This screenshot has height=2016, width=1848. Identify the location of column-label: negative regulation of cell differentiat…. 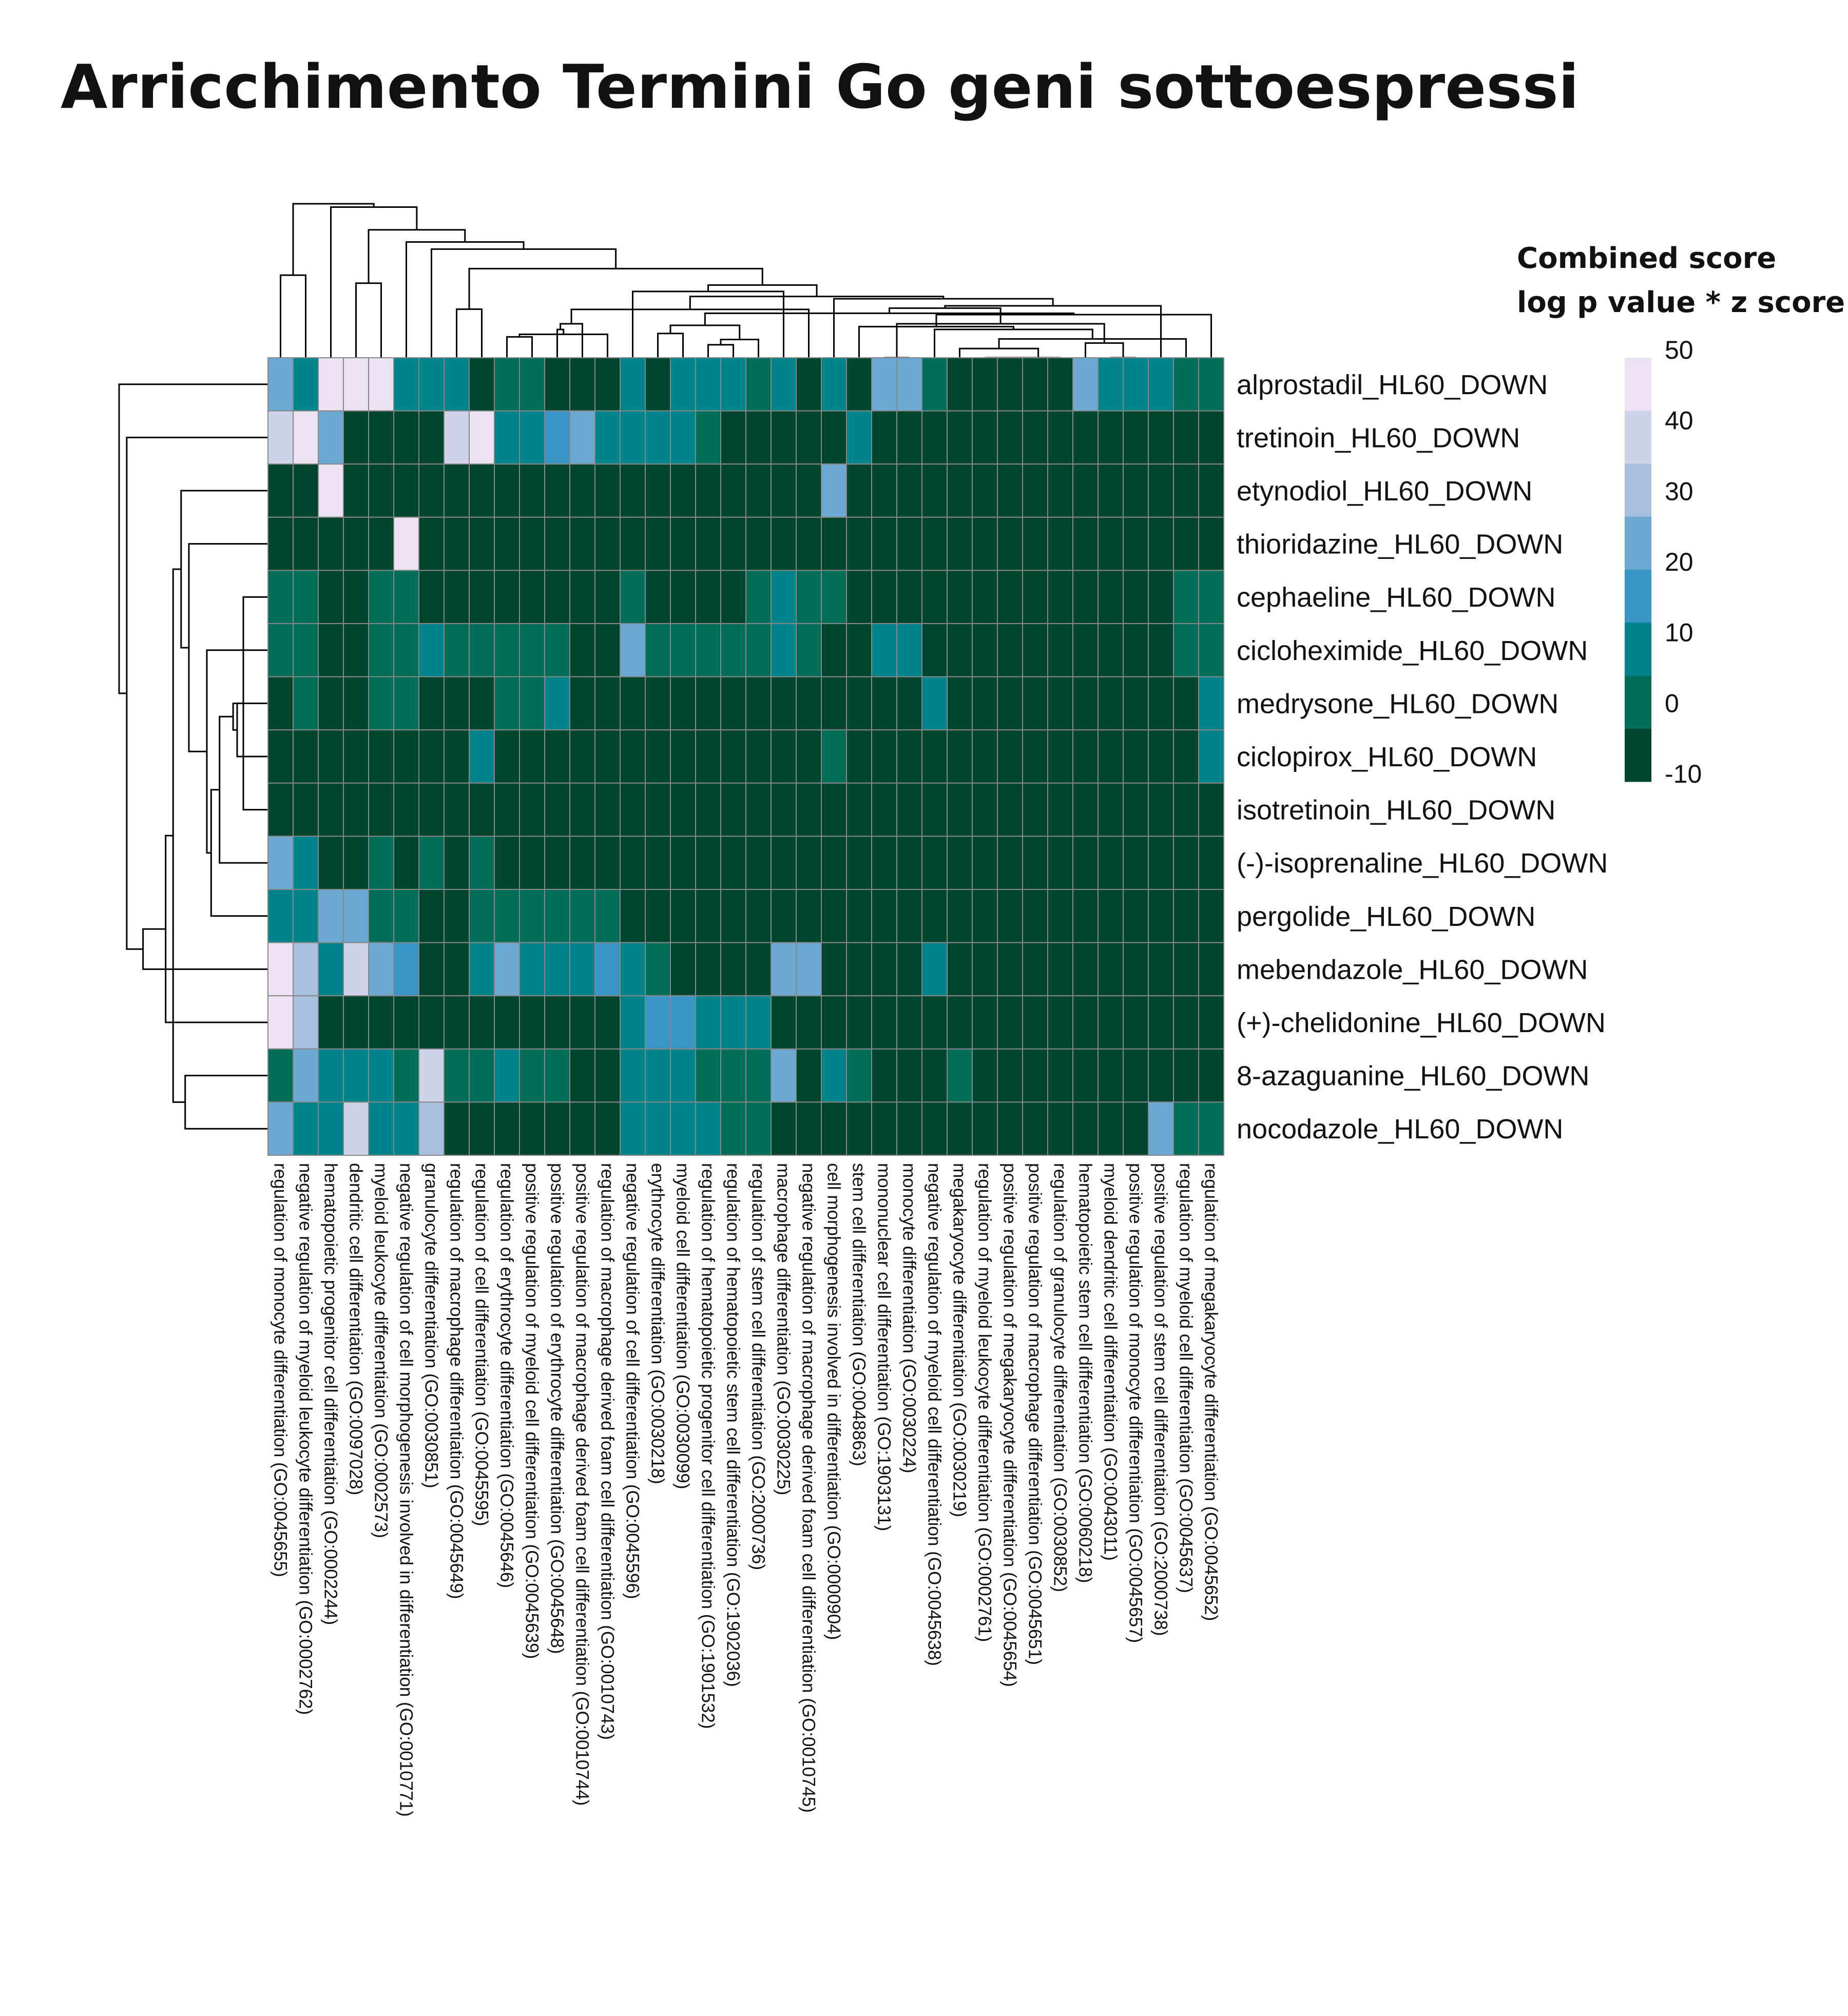
(633, 1381).